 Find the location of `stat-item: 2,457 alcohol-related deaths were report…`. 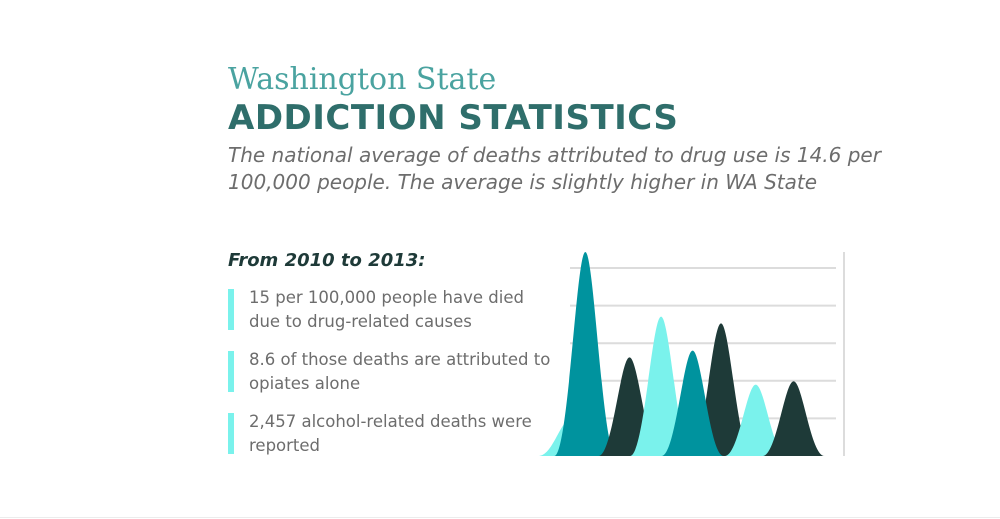

stat-item: 2,457 alcohol-related deaths were report… is located at coordinates (393, 434).